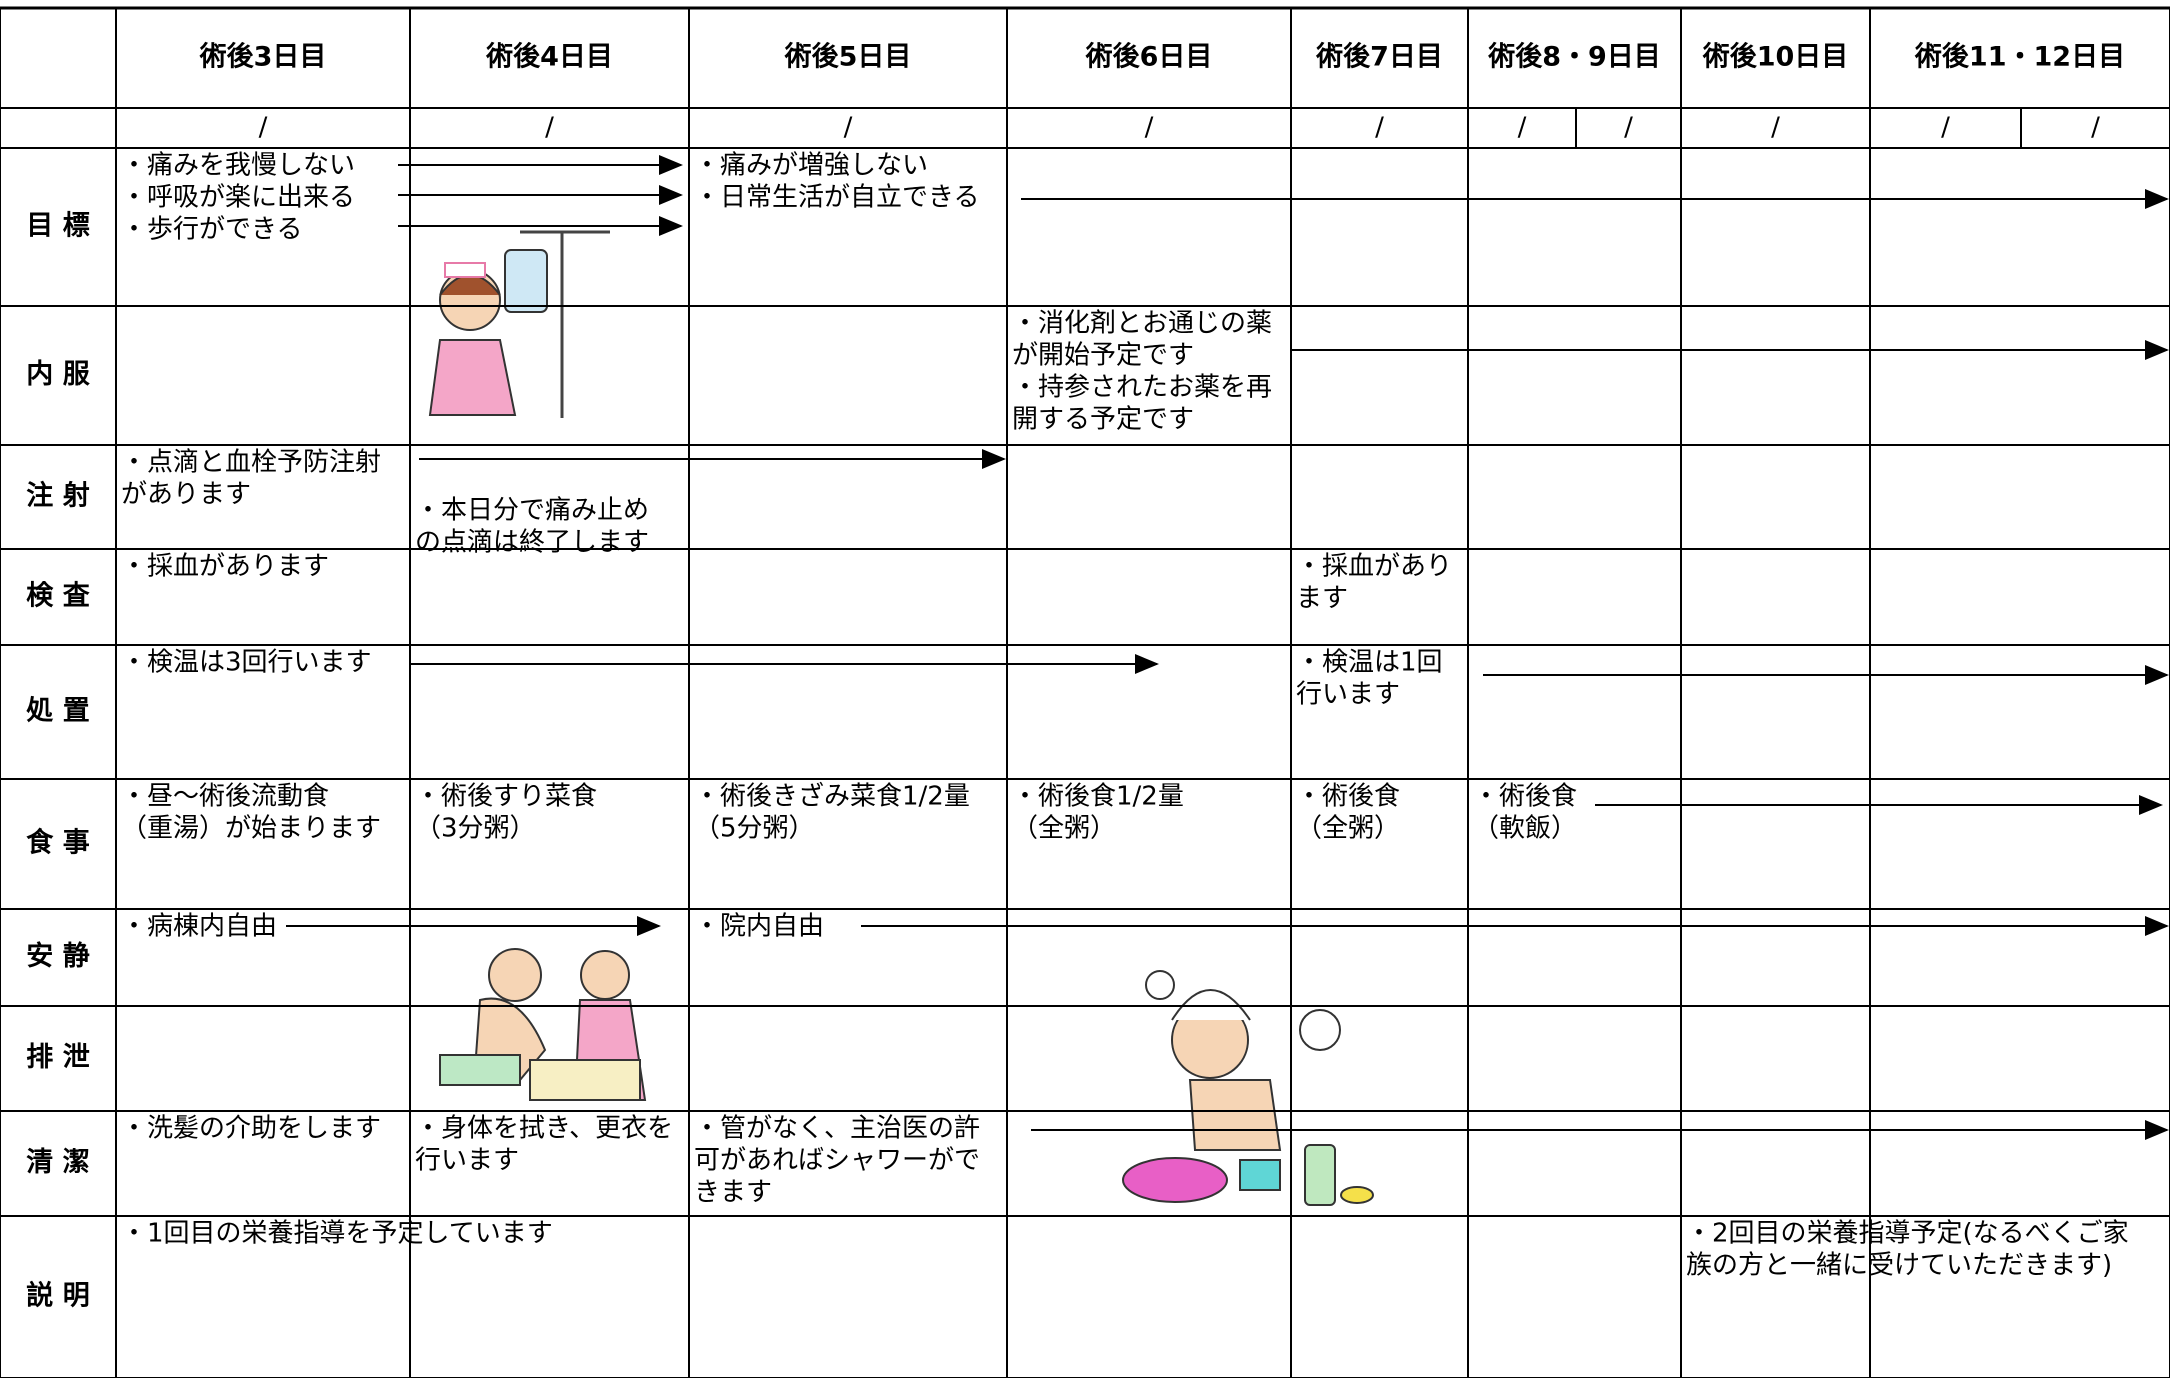  Describe the element at coordinates (519, 324) in the screenshot. I see `illustration-nurse` at that location.